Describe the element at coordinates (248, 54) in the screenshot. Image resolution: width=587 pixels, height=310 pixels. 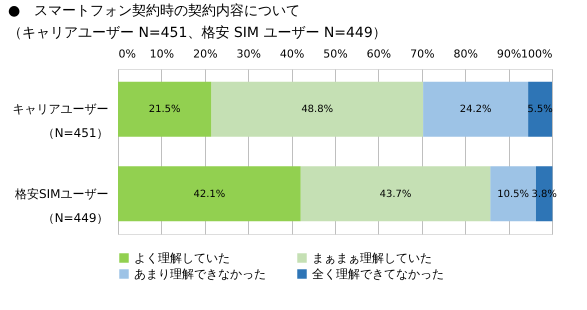
I see `x-tick-label: 30%` at that location.